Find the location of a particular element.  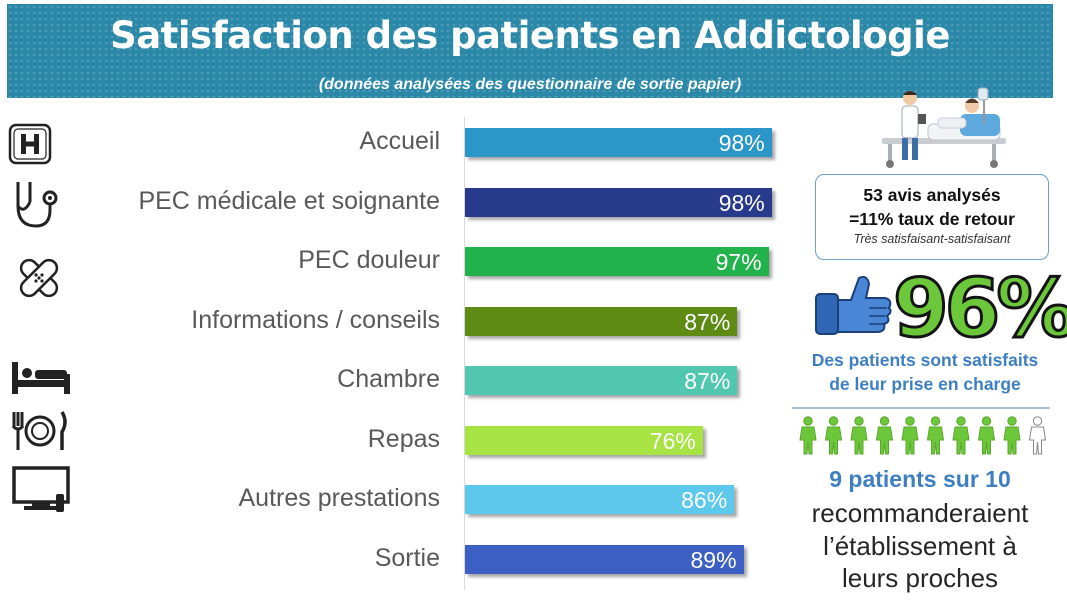

category-label: Sortie is located at coordinates (407, 557).